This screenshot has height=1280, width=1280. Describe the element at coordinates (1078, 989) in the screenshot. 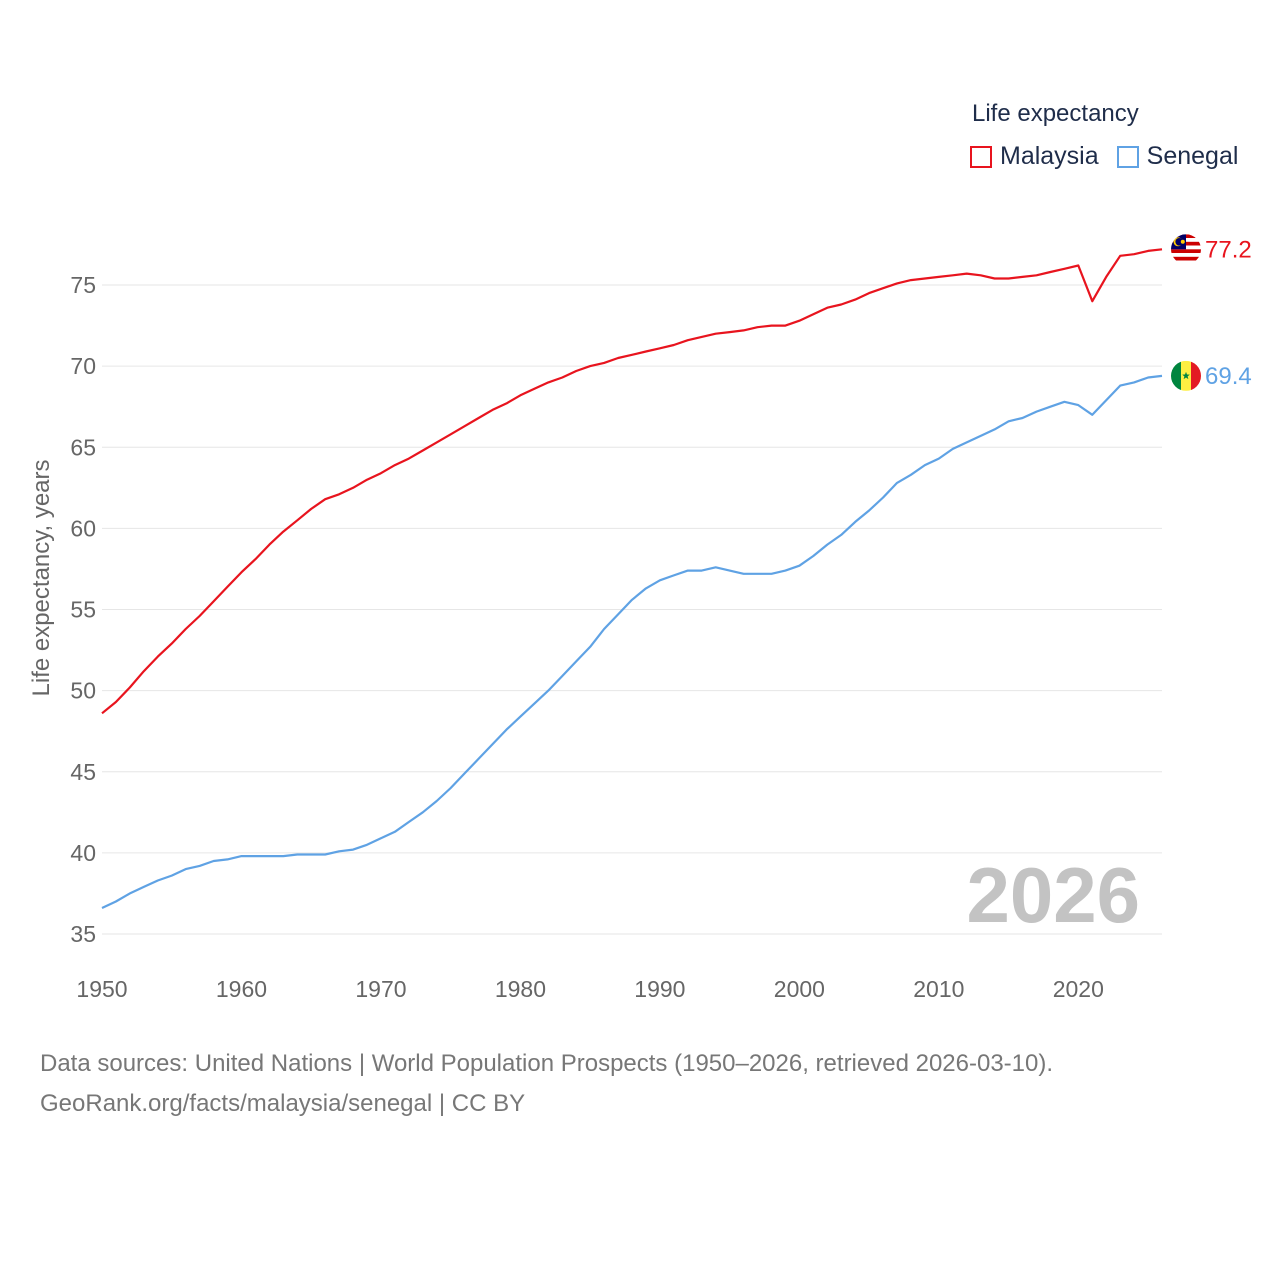

I see `x-tick-label: 2020` at that location.